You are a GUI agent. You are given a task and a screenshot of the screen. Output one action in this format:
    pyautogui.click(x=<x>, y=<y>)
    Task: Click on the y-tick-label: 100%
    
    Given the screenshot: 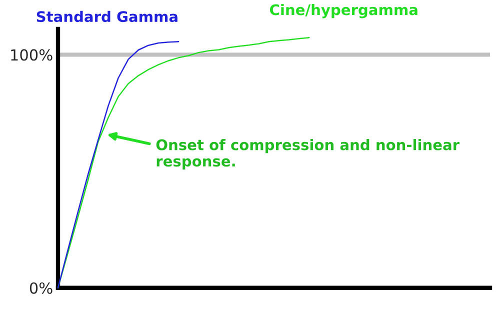 What is the action you would take?
    pyautogui.click(x=31, y=55)
    